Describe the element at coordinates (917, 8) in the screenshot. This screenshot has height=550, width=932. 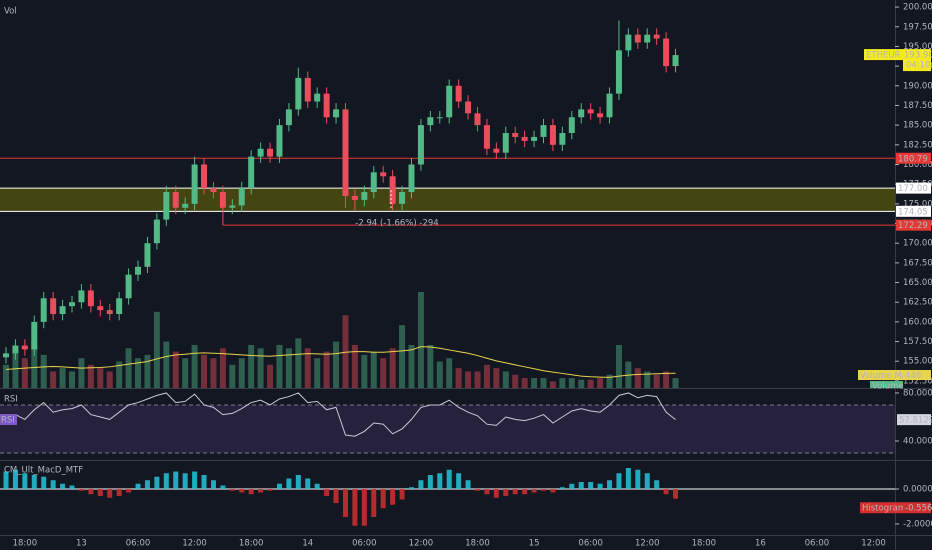
I see `y-tick-label: 200.00` at that location.